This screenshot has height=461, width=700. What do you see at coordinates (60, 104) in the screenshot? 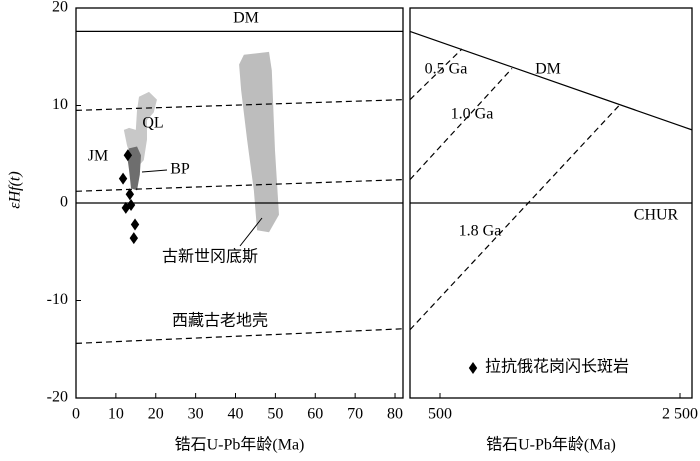
I see `y-tick-label: 10` at bounding box center [60, 104].